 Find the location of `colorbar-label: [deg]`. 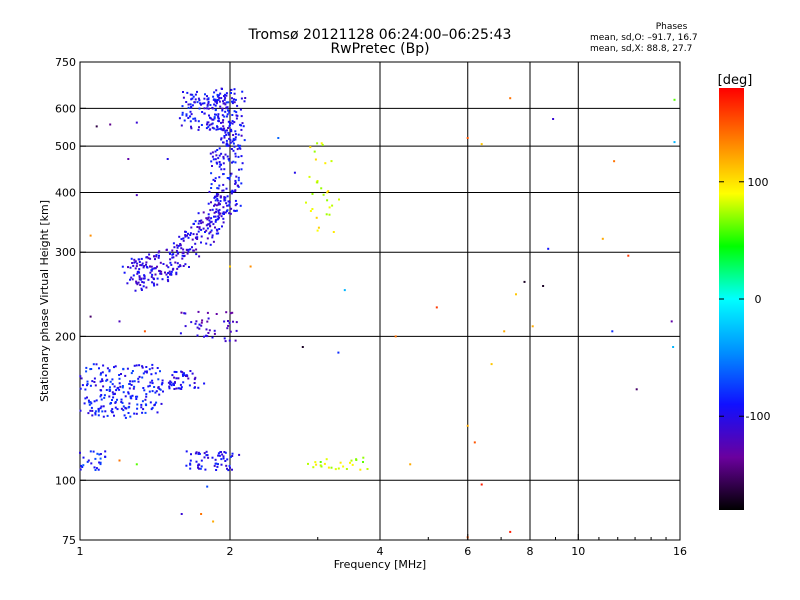

colorbar-label: [deg] is located at coordinates (735, 80).